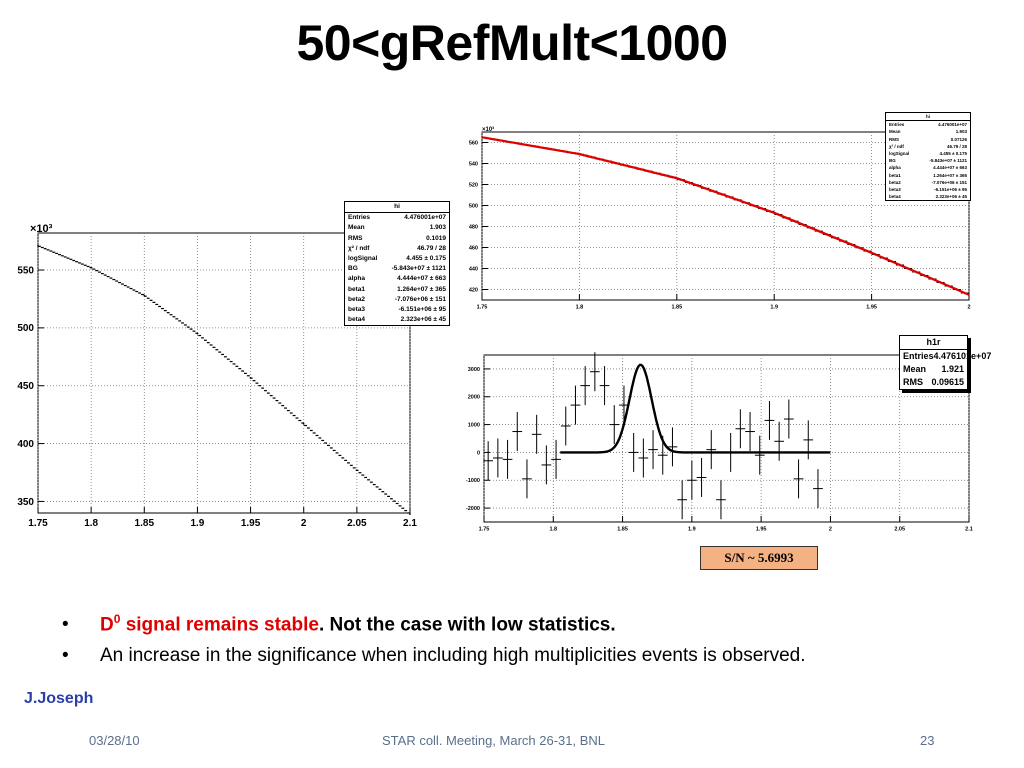  What do you see at coordinates (397, 259) in the screenshot?
I see `stats-row: logSignal 4.455 ± 0.175` at bounding box center [397, 259].